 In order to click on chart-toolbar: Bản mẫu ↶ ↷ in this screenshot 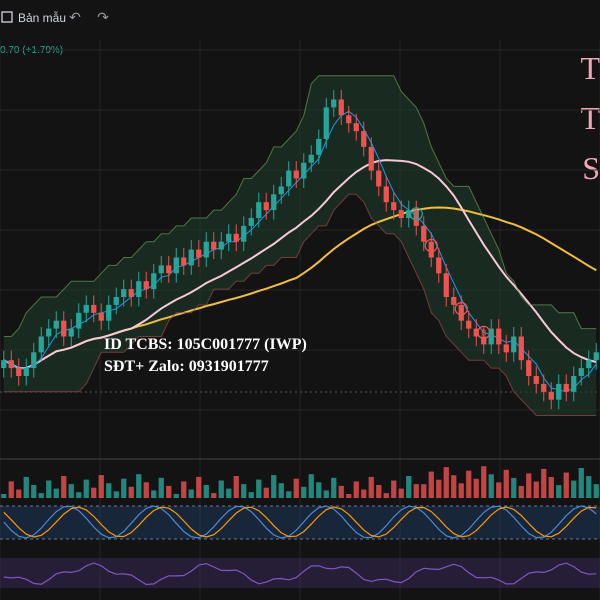, I will do `click(300, 18)`.